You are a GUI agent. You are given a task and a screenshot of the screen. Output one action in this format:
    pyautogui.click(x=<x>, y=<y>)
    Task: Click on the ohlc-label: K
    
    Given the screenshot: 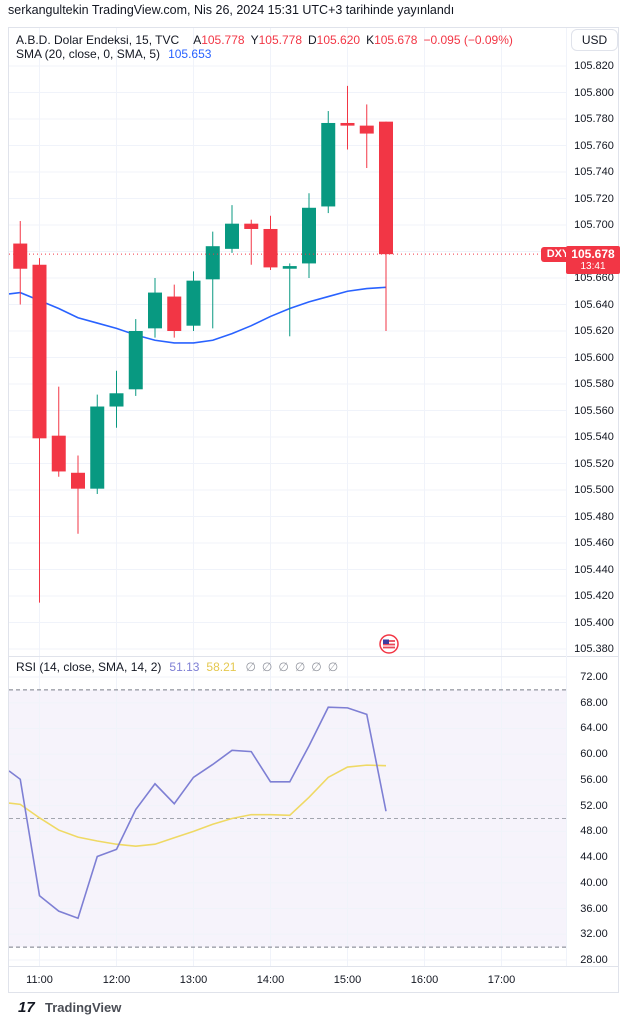 What is the action you would take?
    pyautogui.click(x=370, y=40)
    